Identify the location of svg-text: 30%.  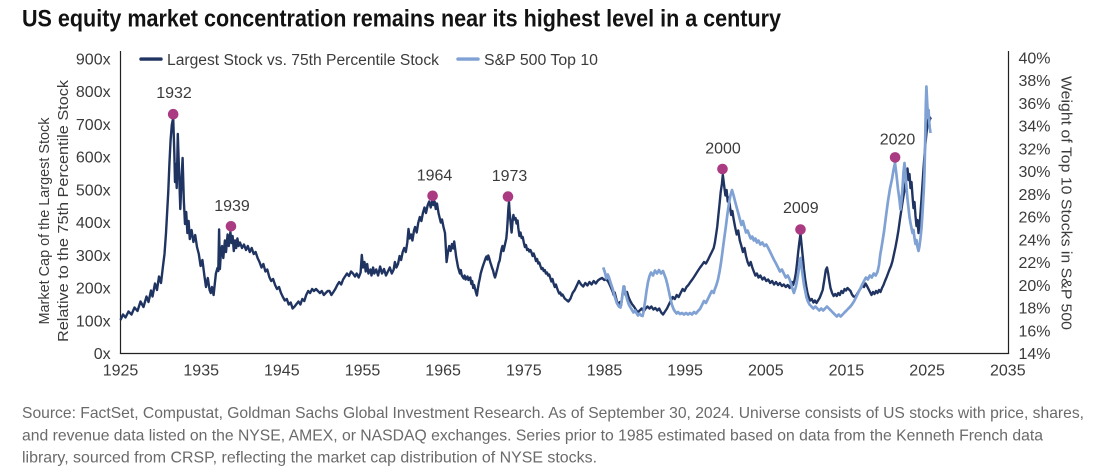
(1035, 172).